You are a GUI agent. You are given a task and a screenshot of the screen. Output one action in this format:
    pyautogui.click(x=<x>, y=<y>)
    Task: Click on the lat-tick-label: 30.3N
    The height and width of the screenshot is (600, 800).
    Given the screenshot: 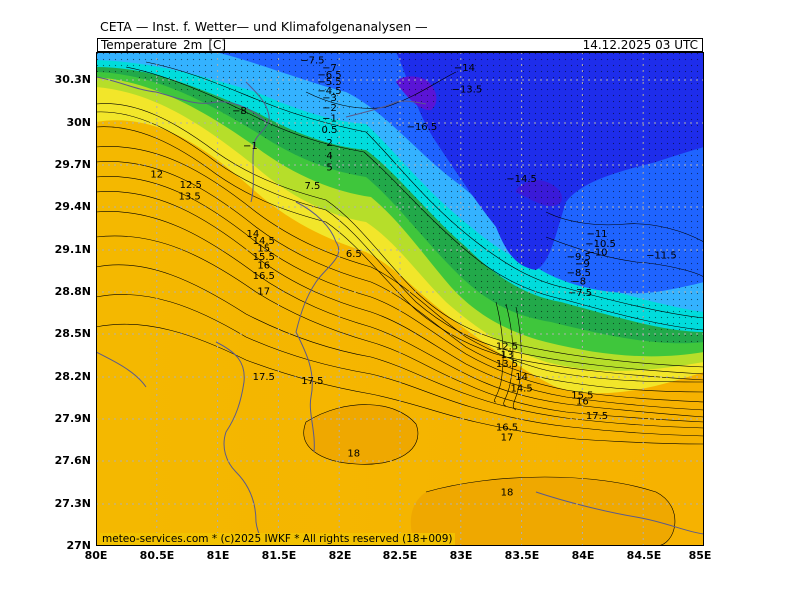 What is the action you would take?
    pyautogui.click(x=72, y=79)
    